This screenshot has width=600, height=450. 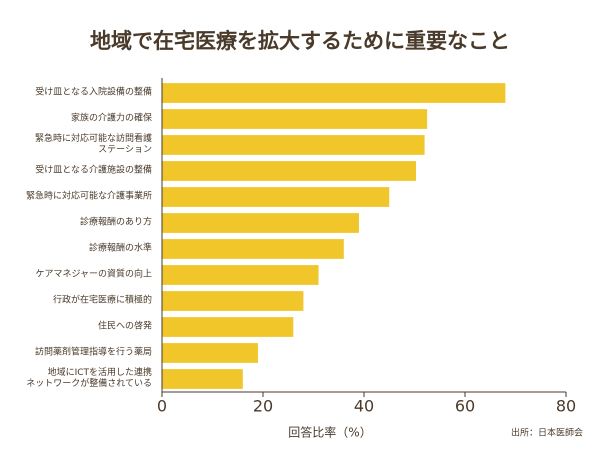 What do you see at coordinates (263, 406) in the screenshot?
I see `x-tick-label: 20` at bounding box center [263, 406].